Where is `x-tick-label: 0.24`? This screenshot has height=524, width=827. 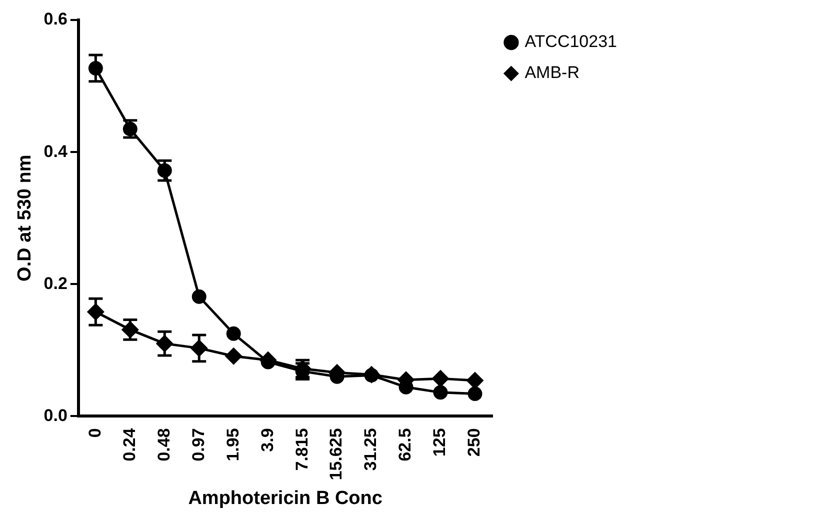 x-tick-label: 0.24 is located at coordinates (129, 445).